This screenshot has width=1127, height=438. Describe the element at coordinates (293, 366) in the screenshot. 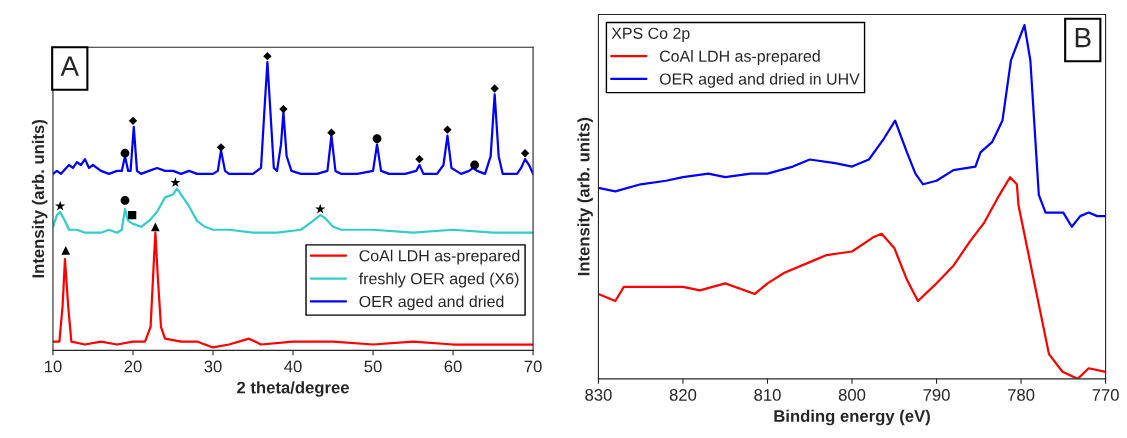

I see `x-tick-label: 40` at that location.